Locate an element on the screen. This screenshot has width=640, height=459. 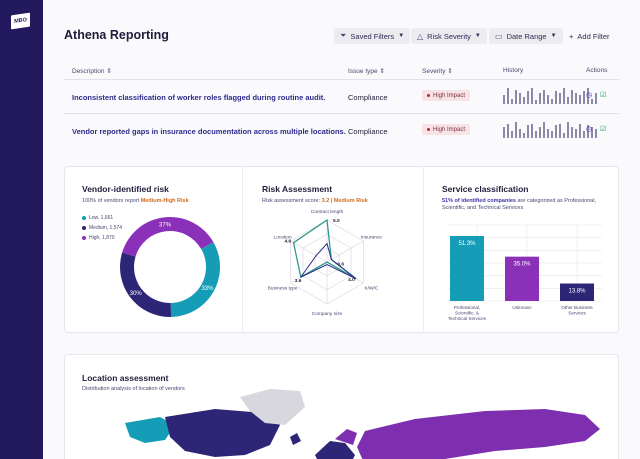
plus-icon: + is located at coordinates (571, 36).